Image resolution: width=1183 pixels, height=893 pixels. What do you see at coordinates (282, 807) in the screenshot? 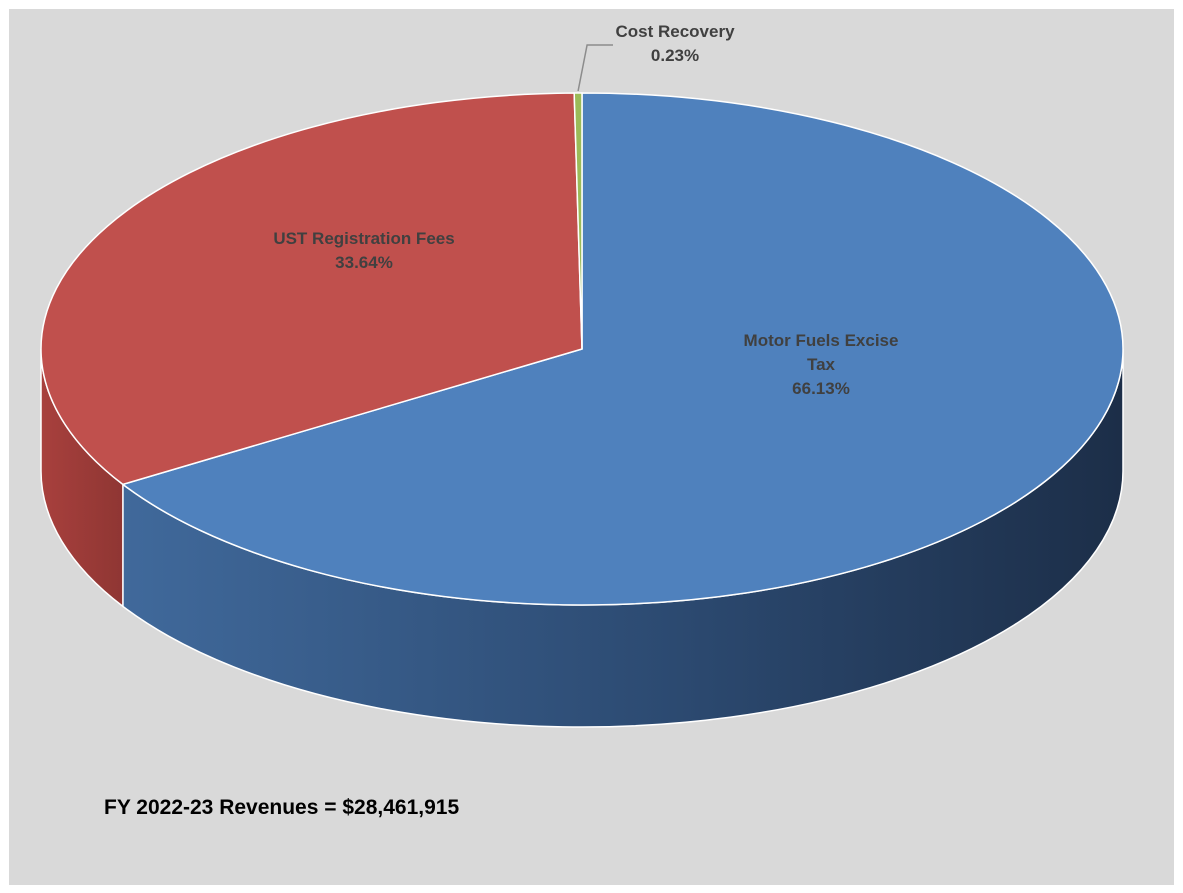
I see `revenue-total-caption: FY 2022-23 Revenues = $28,461,915` at bounding box center [282, 807].